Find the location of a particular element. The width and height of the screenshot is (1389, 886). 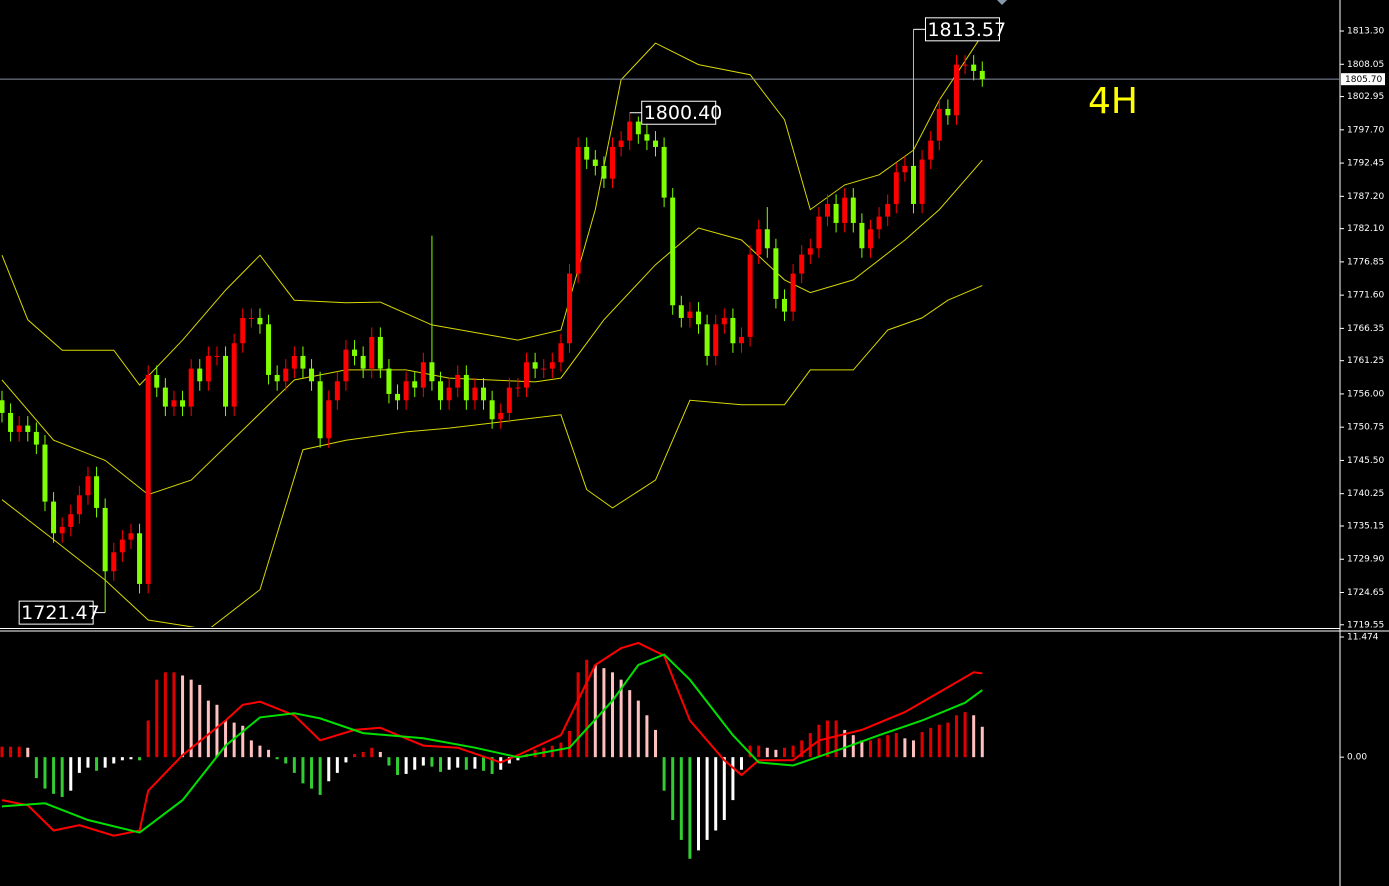

y-tick-label: 1813.30 is located at coordinates (1365, 32).